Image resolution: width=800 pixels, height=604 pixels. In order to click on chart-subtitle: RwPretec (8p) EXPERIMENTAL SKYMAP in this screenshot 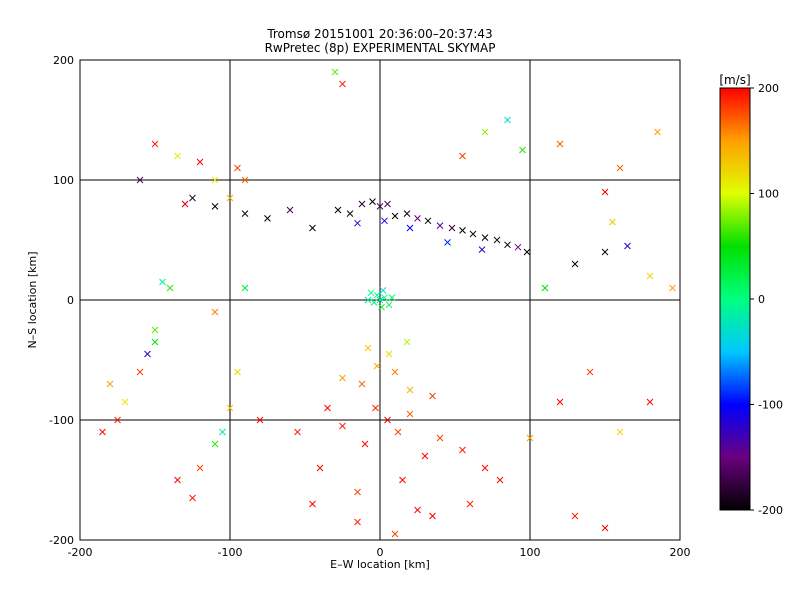, I will do `click(380, 48)`.